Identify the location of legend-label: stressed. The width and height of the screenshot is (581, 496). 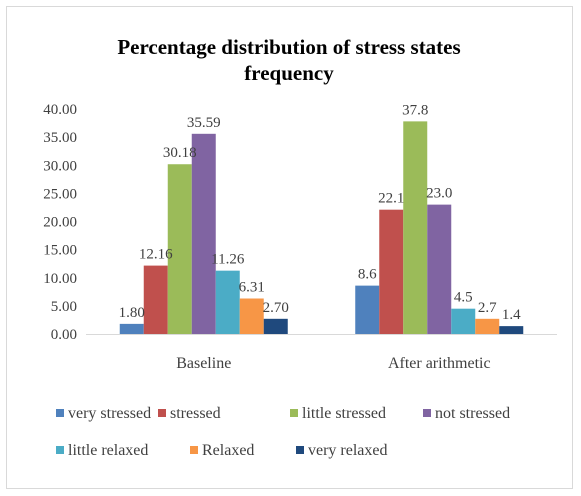
(195, 413).